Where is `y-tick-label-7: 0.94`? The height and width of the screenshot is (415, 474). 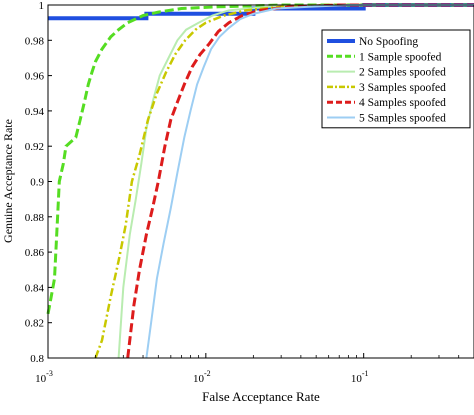 y-tick-label-7: 0.94 is located at coordinates (35, 112).